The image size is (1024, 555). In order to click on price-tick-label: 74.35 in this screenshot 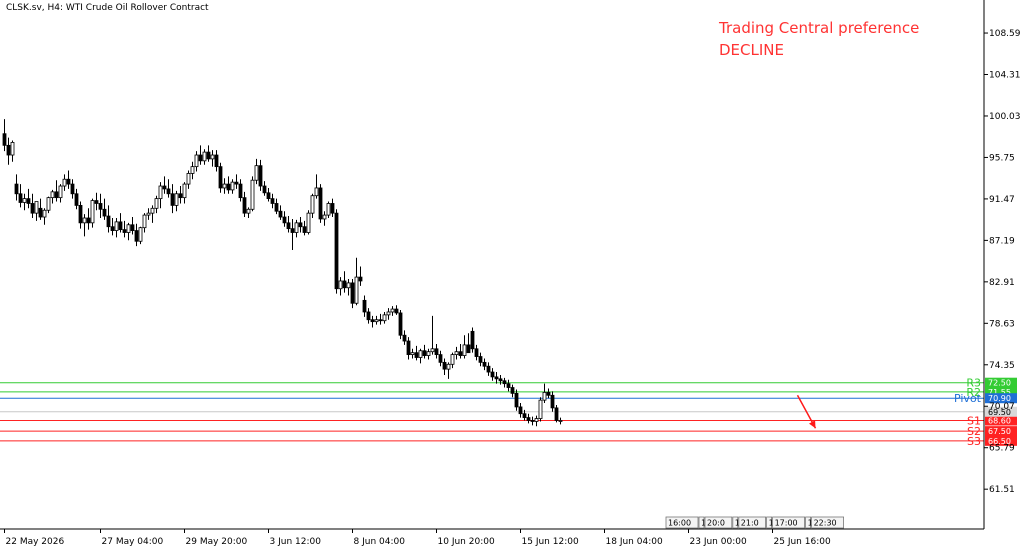, I will do `click(1002, 366)`.